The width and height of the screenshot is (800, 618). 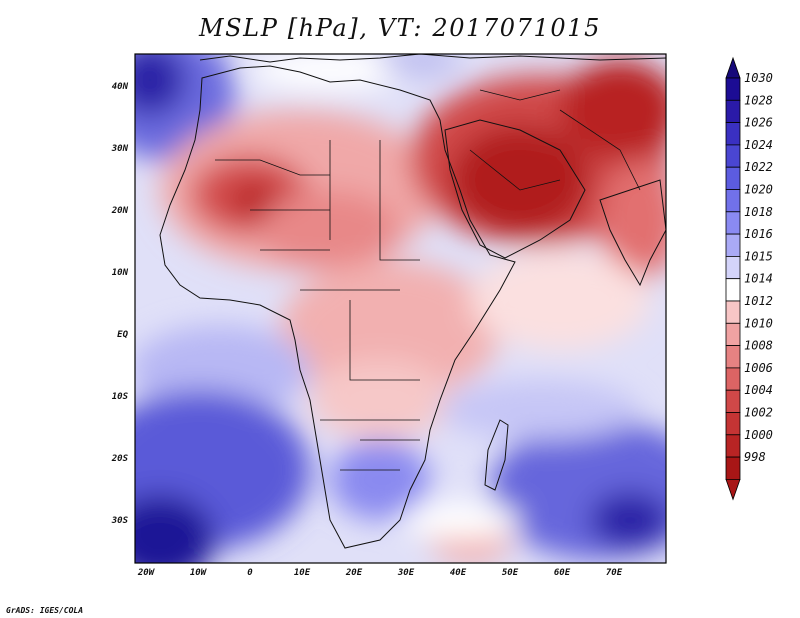 What do you see at coordinates (758, 435) in the screenshot?
I see `colorbar-label: 1000` at bounding box center [758, 435].